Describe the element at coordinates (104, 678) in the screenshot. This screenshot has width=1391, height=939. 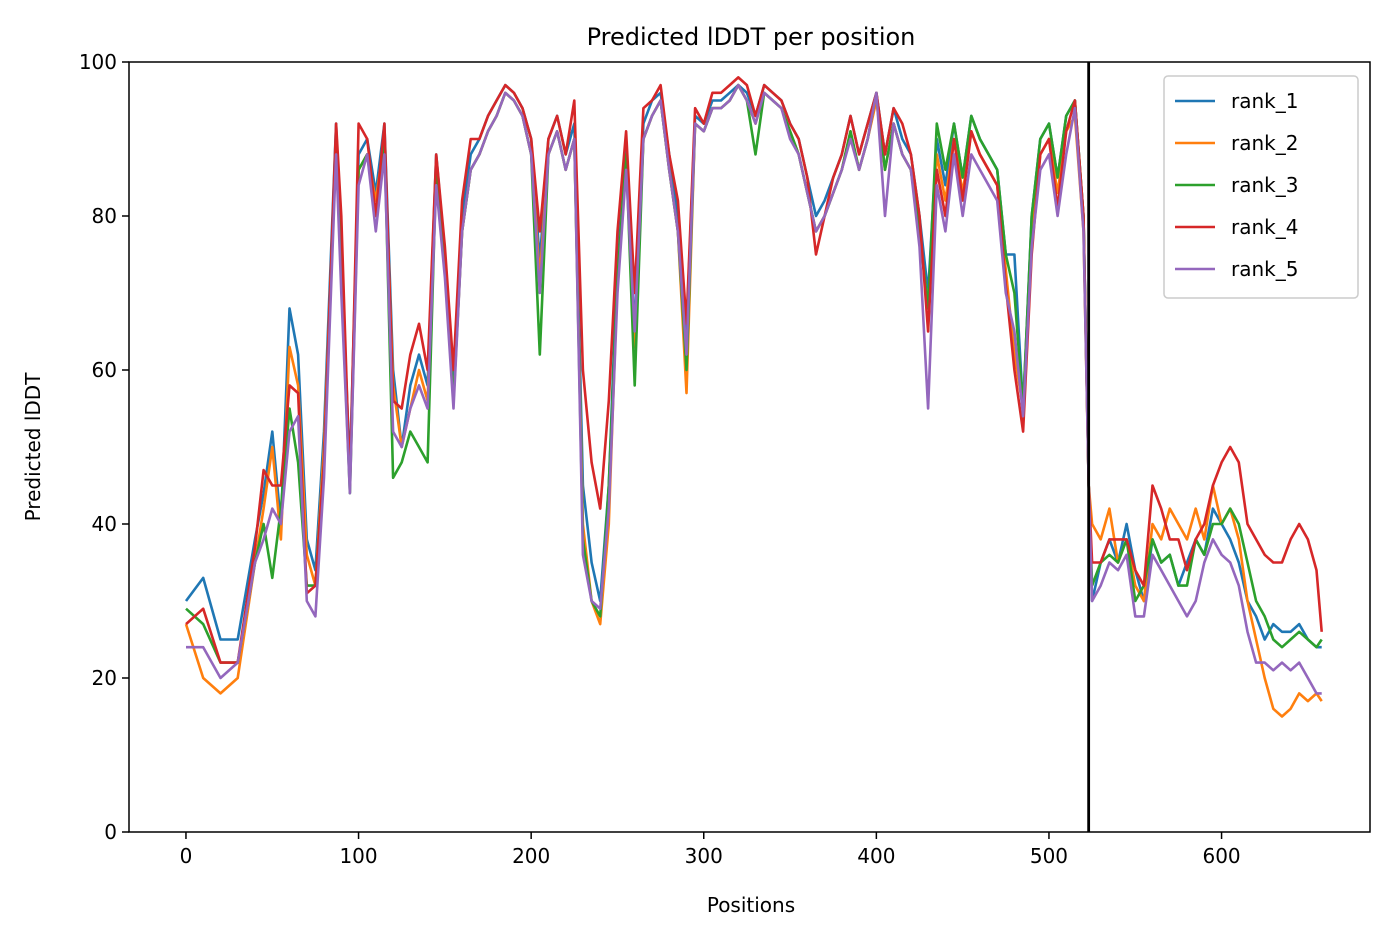
I see `y-tick-label: 20` at that location.